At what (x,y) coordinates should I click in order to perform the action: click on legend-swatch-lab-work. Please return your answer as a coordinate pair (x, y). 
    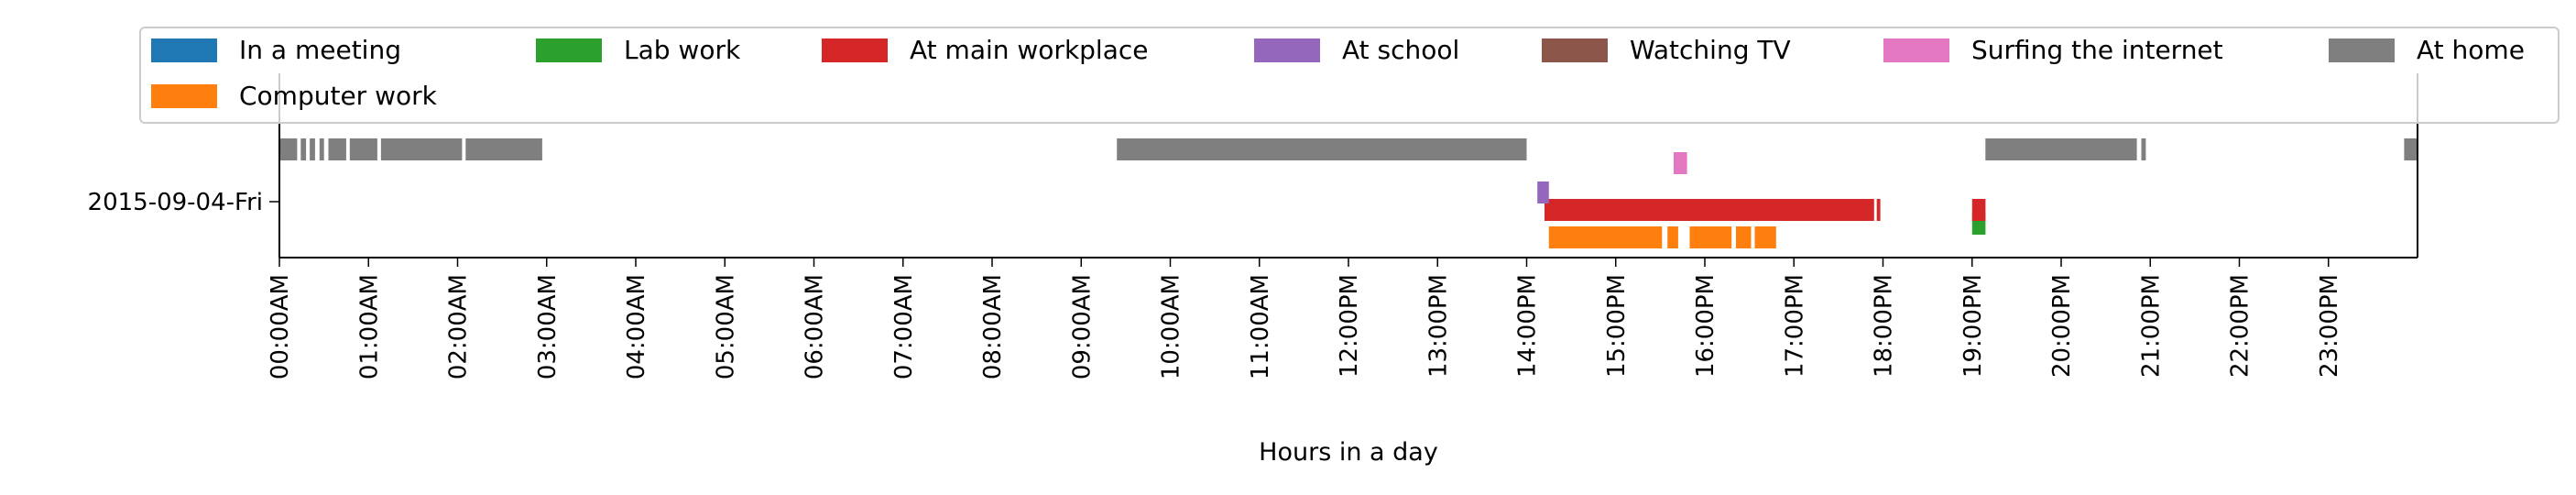
    Looking at the image, I should click on (569, 50).